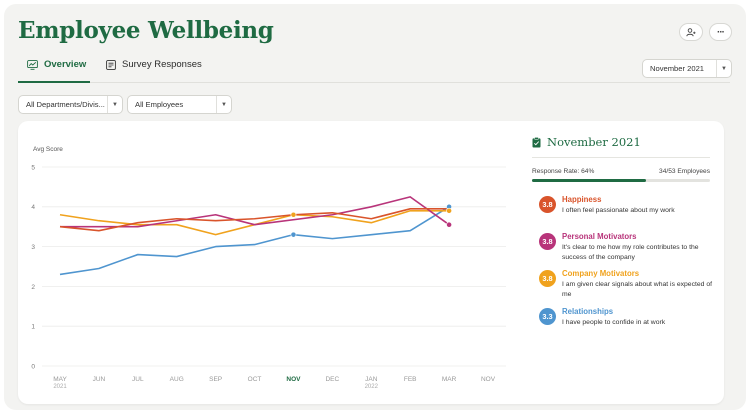  I want to click on series-line-personal-motivators, so click(255, 212).